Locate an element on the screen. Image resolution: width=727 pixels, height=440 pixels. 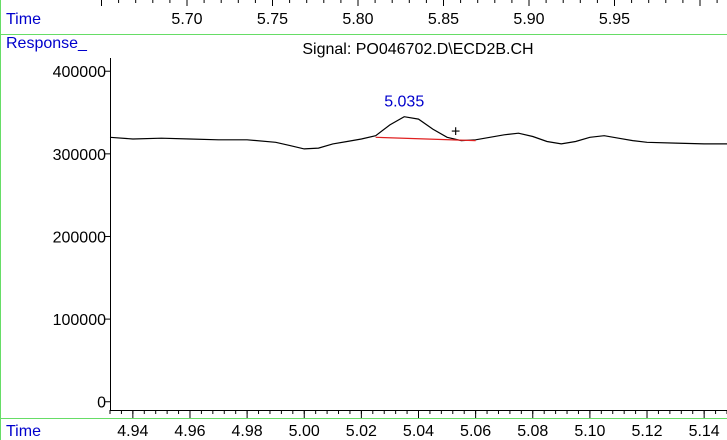
x-tick-label: 5.12 is located at coordinates (646, 431).